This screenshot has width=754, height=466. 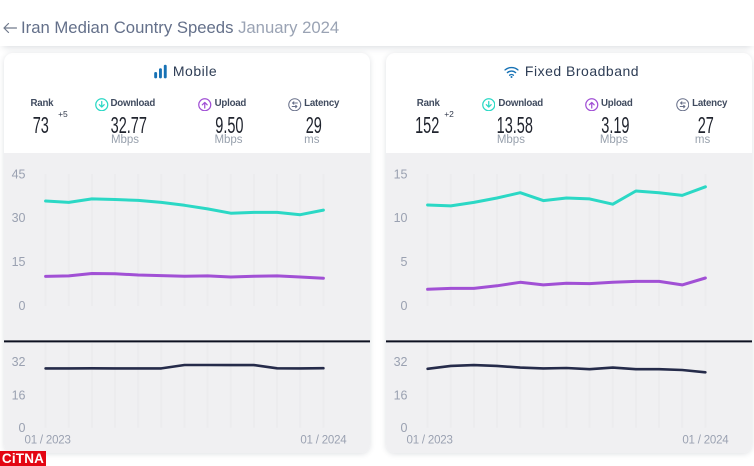 I want to click on svg-text: 45, so click(x=19, y=174).